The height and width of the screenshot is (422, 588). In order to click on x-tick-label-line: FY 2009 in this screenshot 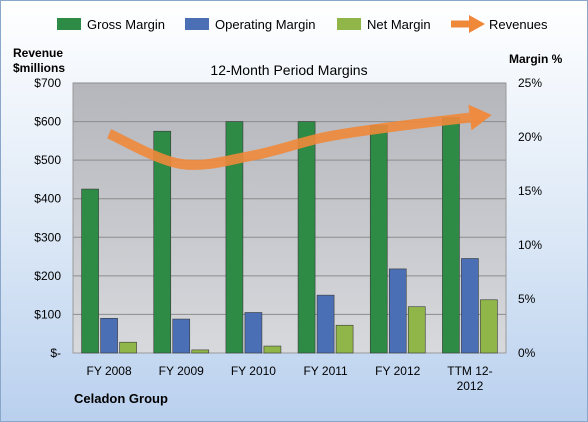, I will do `click(181, 371)`.